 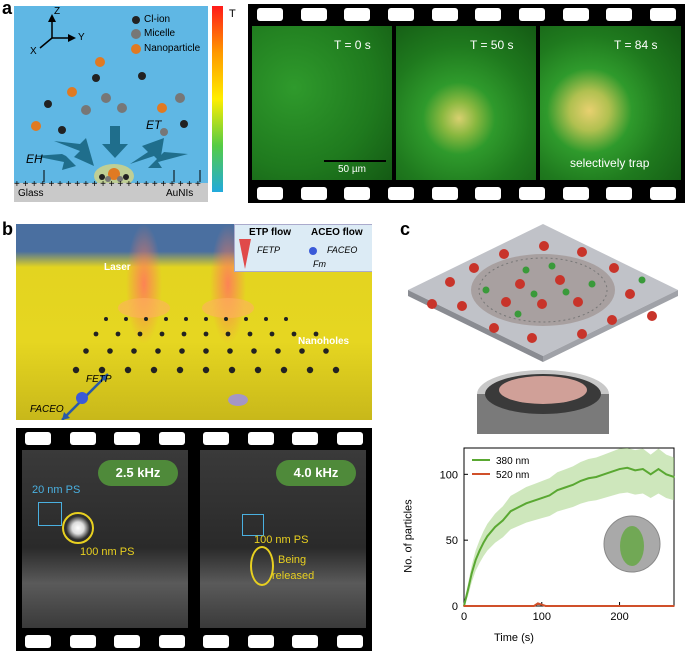 I want to click on force-etp-label: FETP, so click(x=99, y=379).